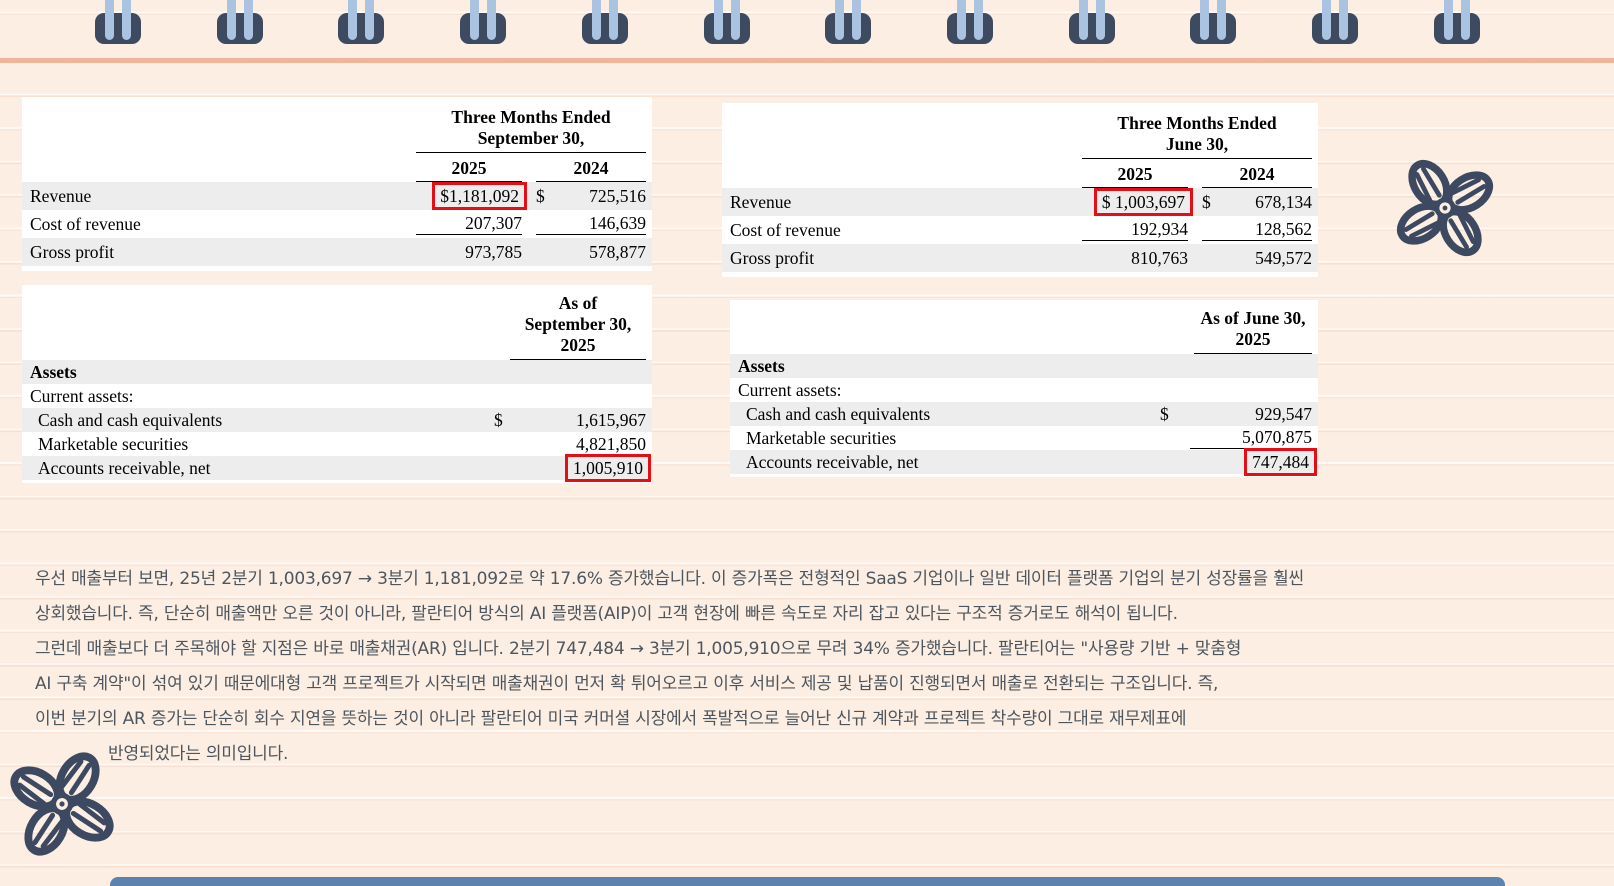  Describe the element at coordinates (1135, 230) in the screenshot. I see `cell-value: 192,934` at that location.